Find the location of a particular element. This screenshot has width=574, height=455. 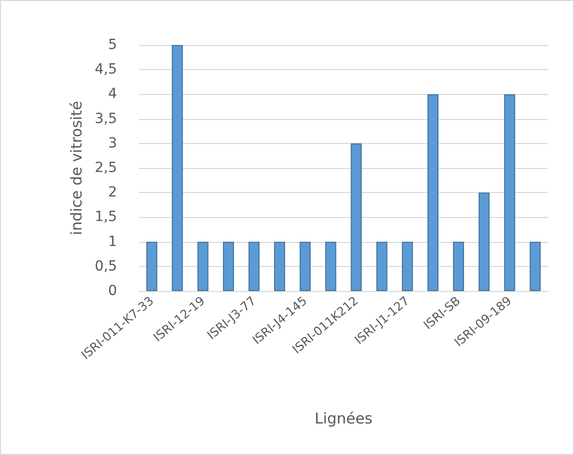

y-tick-label: 5 is located at coordinates (112, 45).